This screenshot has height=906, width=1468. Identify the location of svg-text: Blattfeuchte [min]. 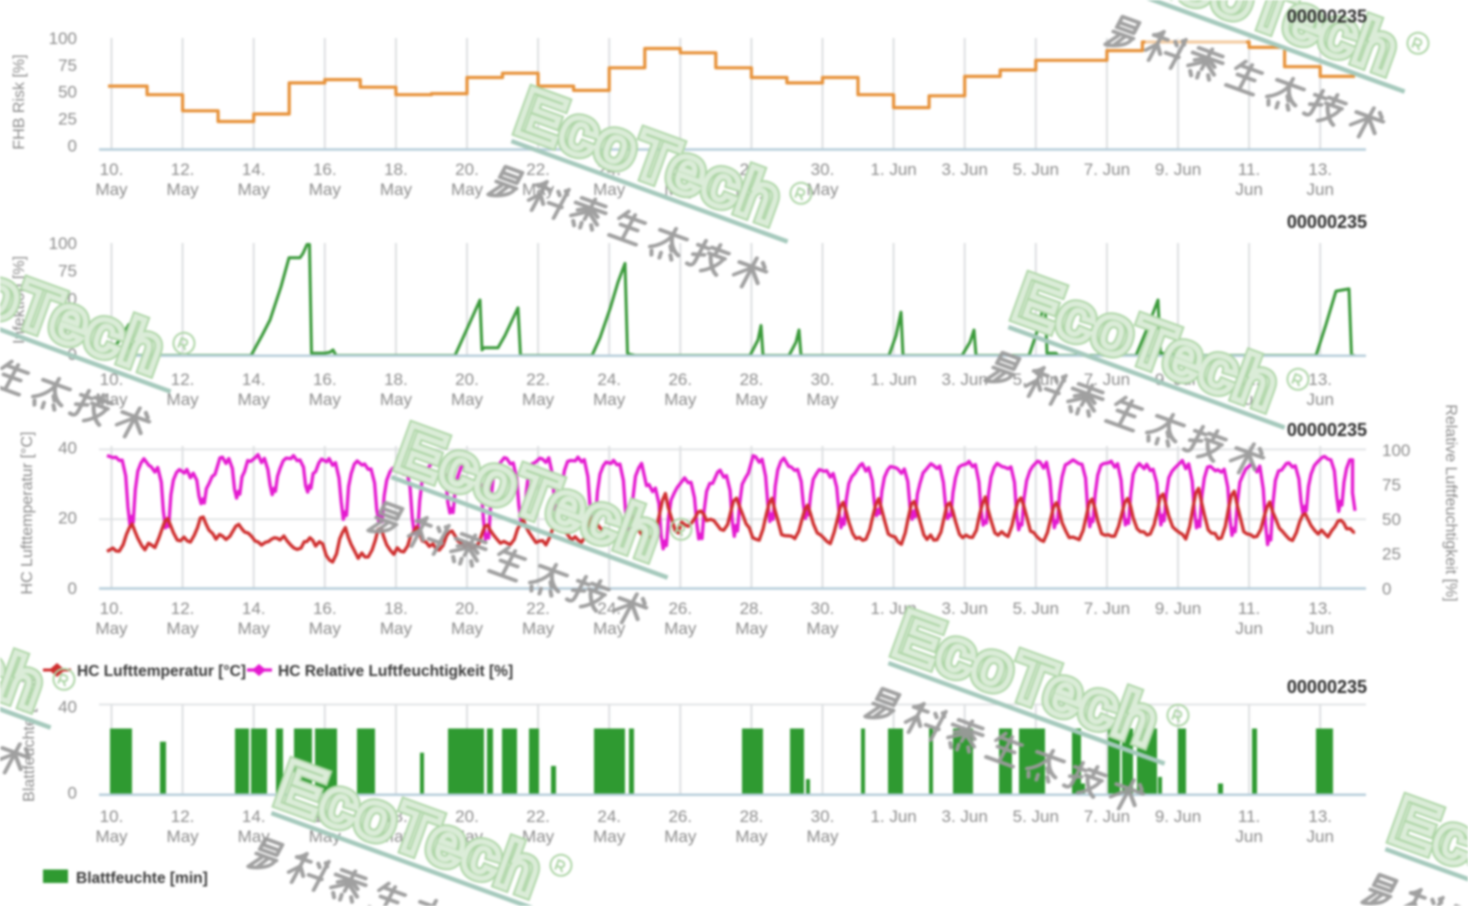
(142, 878).